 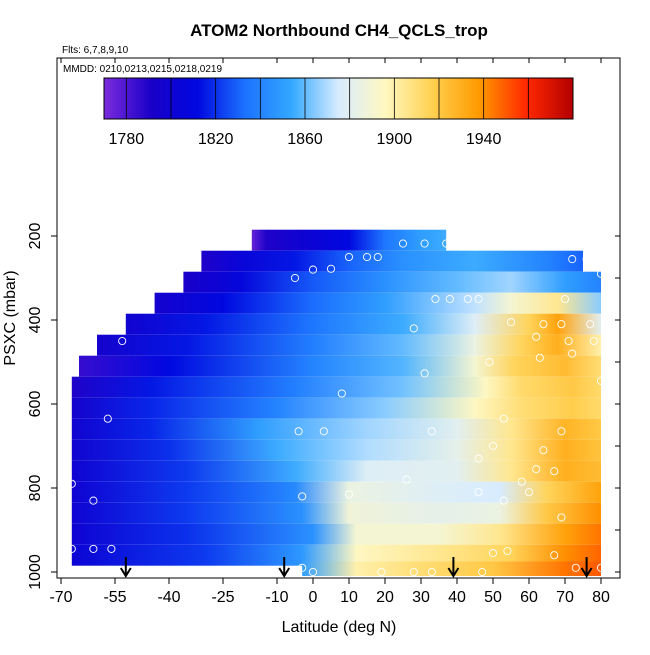 I want to click on colorbar-tick-label: 1900, so click(x=395, y=139).